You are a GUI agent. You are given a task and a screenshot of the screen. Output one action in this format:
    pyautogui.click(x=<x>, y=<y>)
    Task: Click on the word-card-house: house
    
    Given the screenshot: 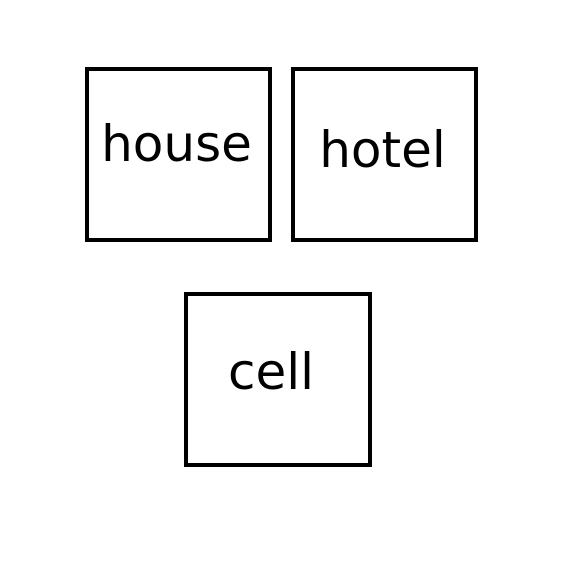 What is the action you would take?
    pyautogui.click(x=178, y=154)
    